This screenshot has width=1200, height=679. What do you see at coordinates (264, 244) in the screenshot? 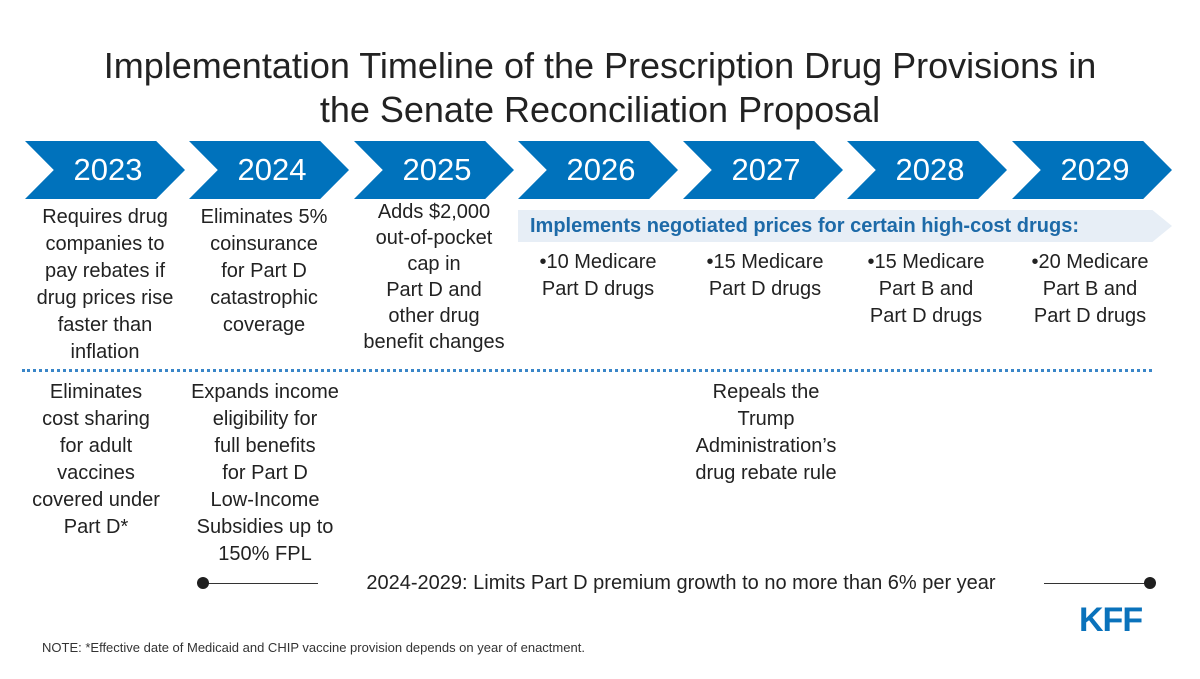
I see `line: coinsurance` at bounding box center [264, 244].